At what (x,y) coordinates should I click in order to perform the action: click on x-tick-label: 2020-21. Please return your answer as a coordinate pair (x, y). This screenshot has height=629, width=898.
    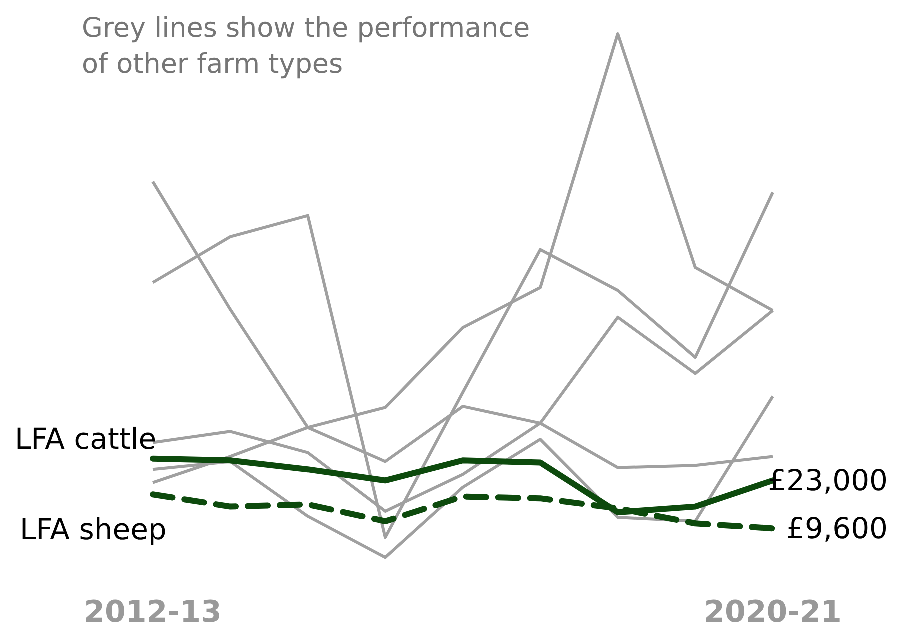
    Looking at the image, I should click on (773, 612).